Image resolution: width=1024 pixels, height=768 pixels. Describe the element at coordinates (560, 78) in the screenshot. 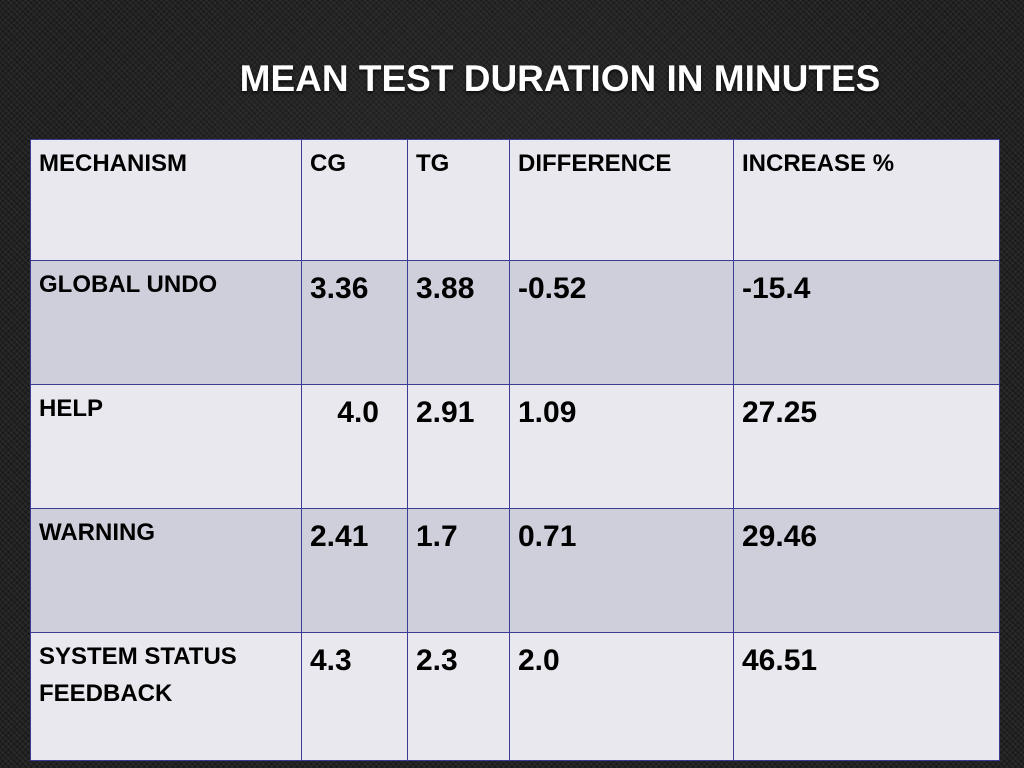

I see `slide-title: MEAN TEST DURATION IN MINUTES` at that location.